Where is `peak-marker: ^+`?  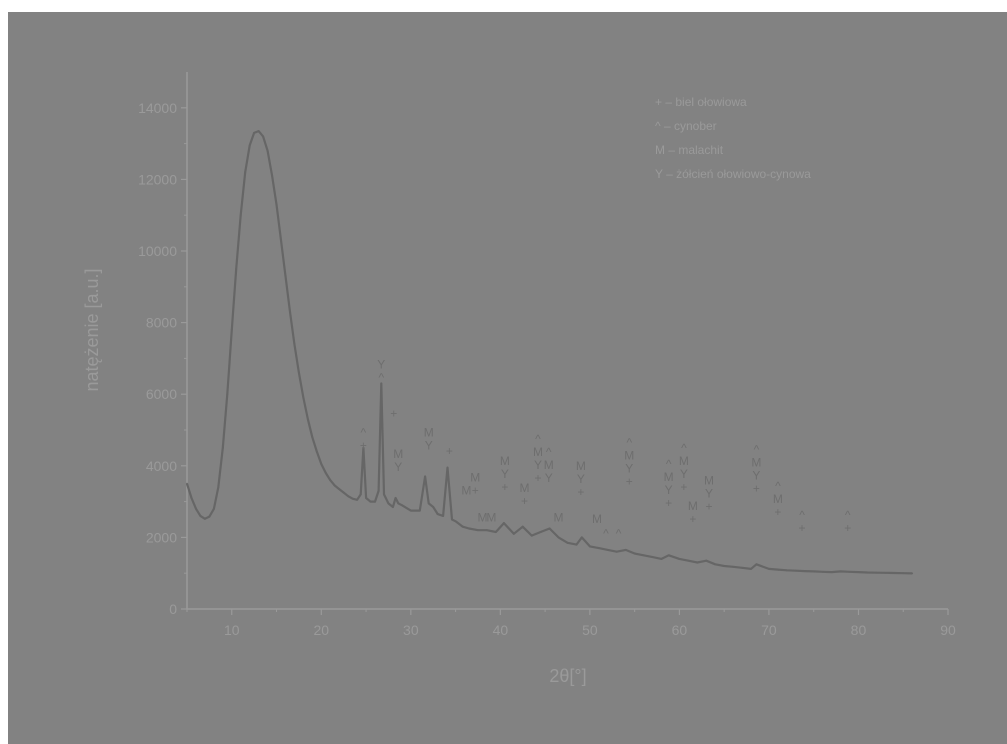
peak-marker: ^+ is located at coordinates (363, 439).